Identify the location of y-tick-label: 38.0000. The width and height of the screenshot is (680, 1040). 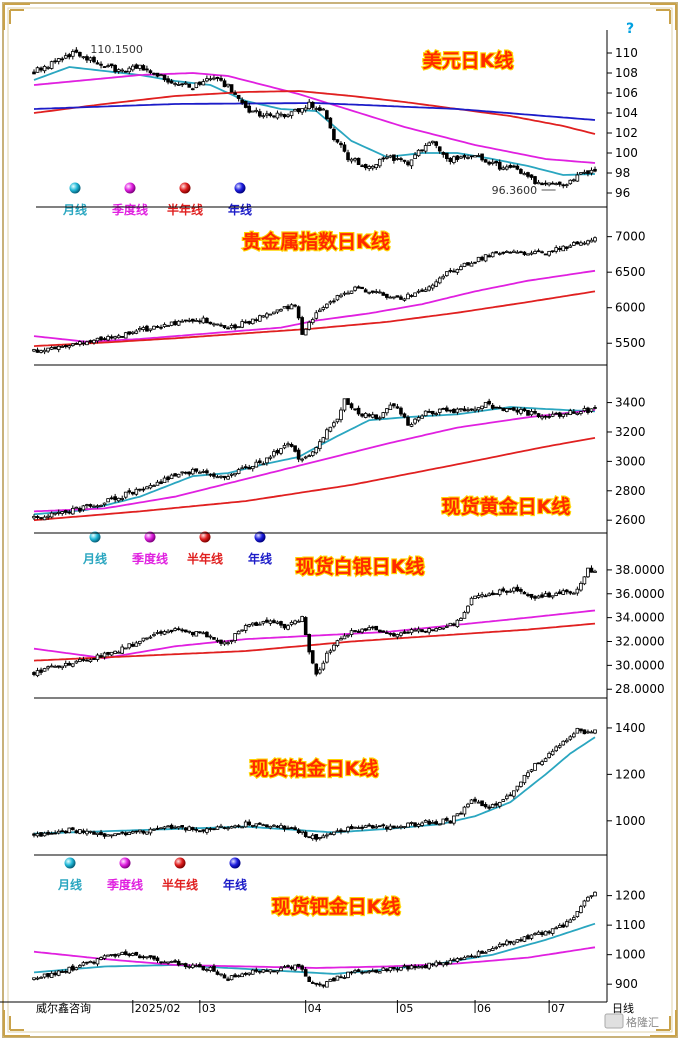
(640, 570).